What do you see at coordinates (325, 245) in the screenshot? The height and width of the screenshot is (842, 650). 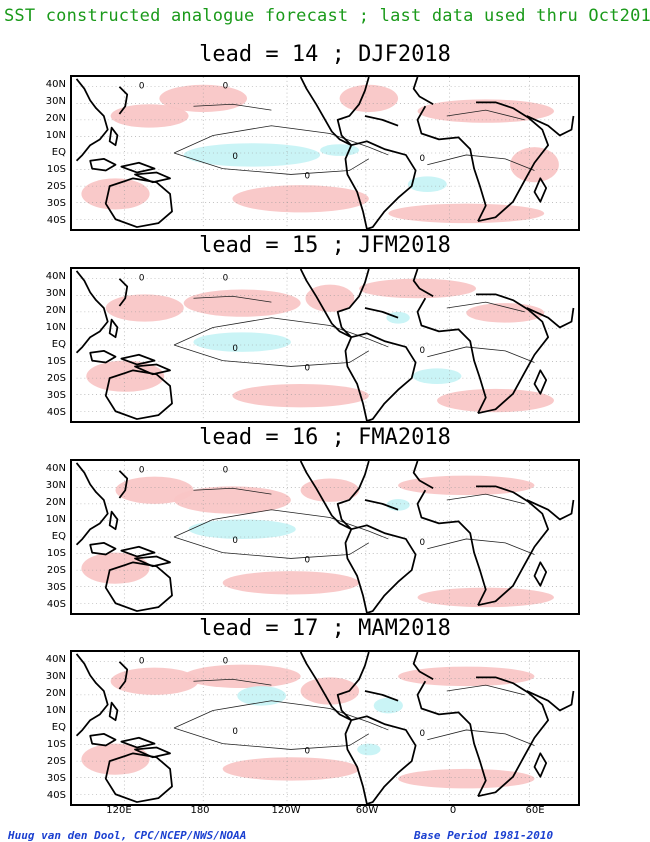 I see `panel-title: lead = 15 ; JFM2018` at bounding box center [325, 245].